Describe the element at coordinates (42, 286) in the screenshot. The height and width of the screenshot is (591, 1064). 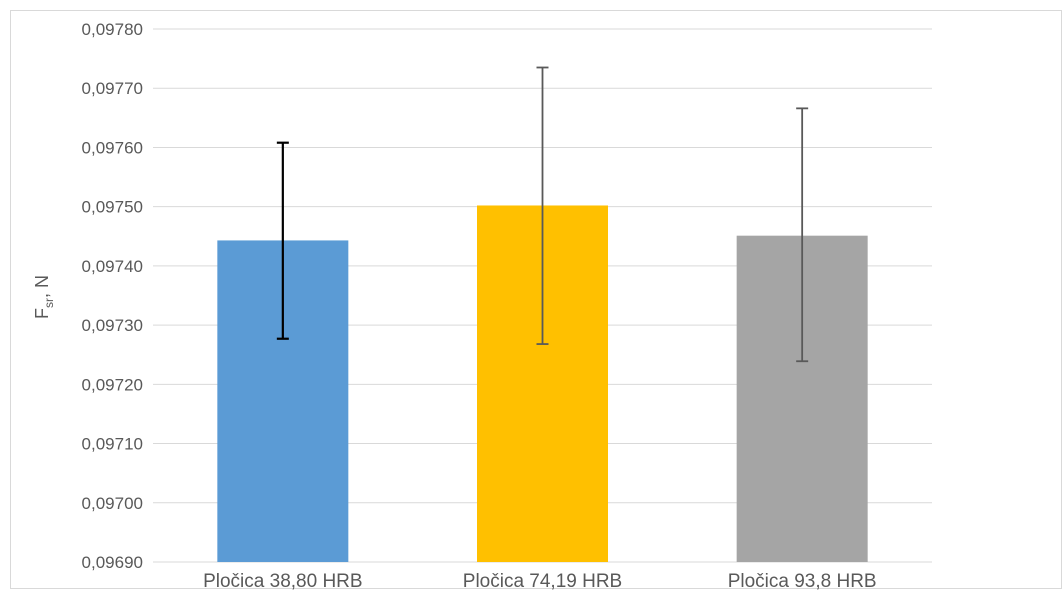
I see `y-axis-title-rest: , N` at that location.